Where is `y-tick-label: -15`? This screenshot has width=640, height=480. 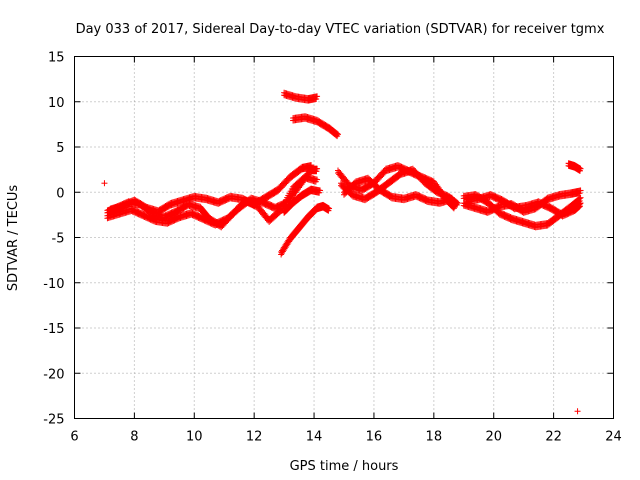
y-tick-label: -15 is located at coordinates (53, 329).